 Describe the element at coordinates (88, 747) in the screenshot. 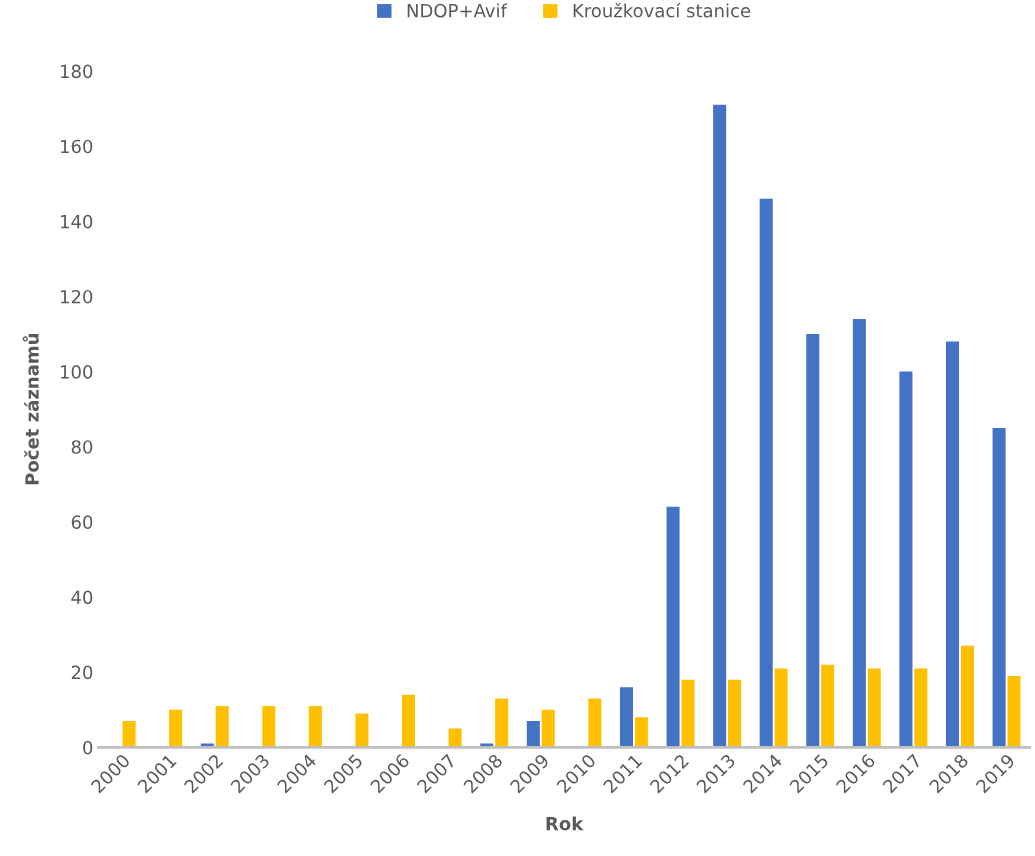

I see `y-tick-label: 0` at that location.